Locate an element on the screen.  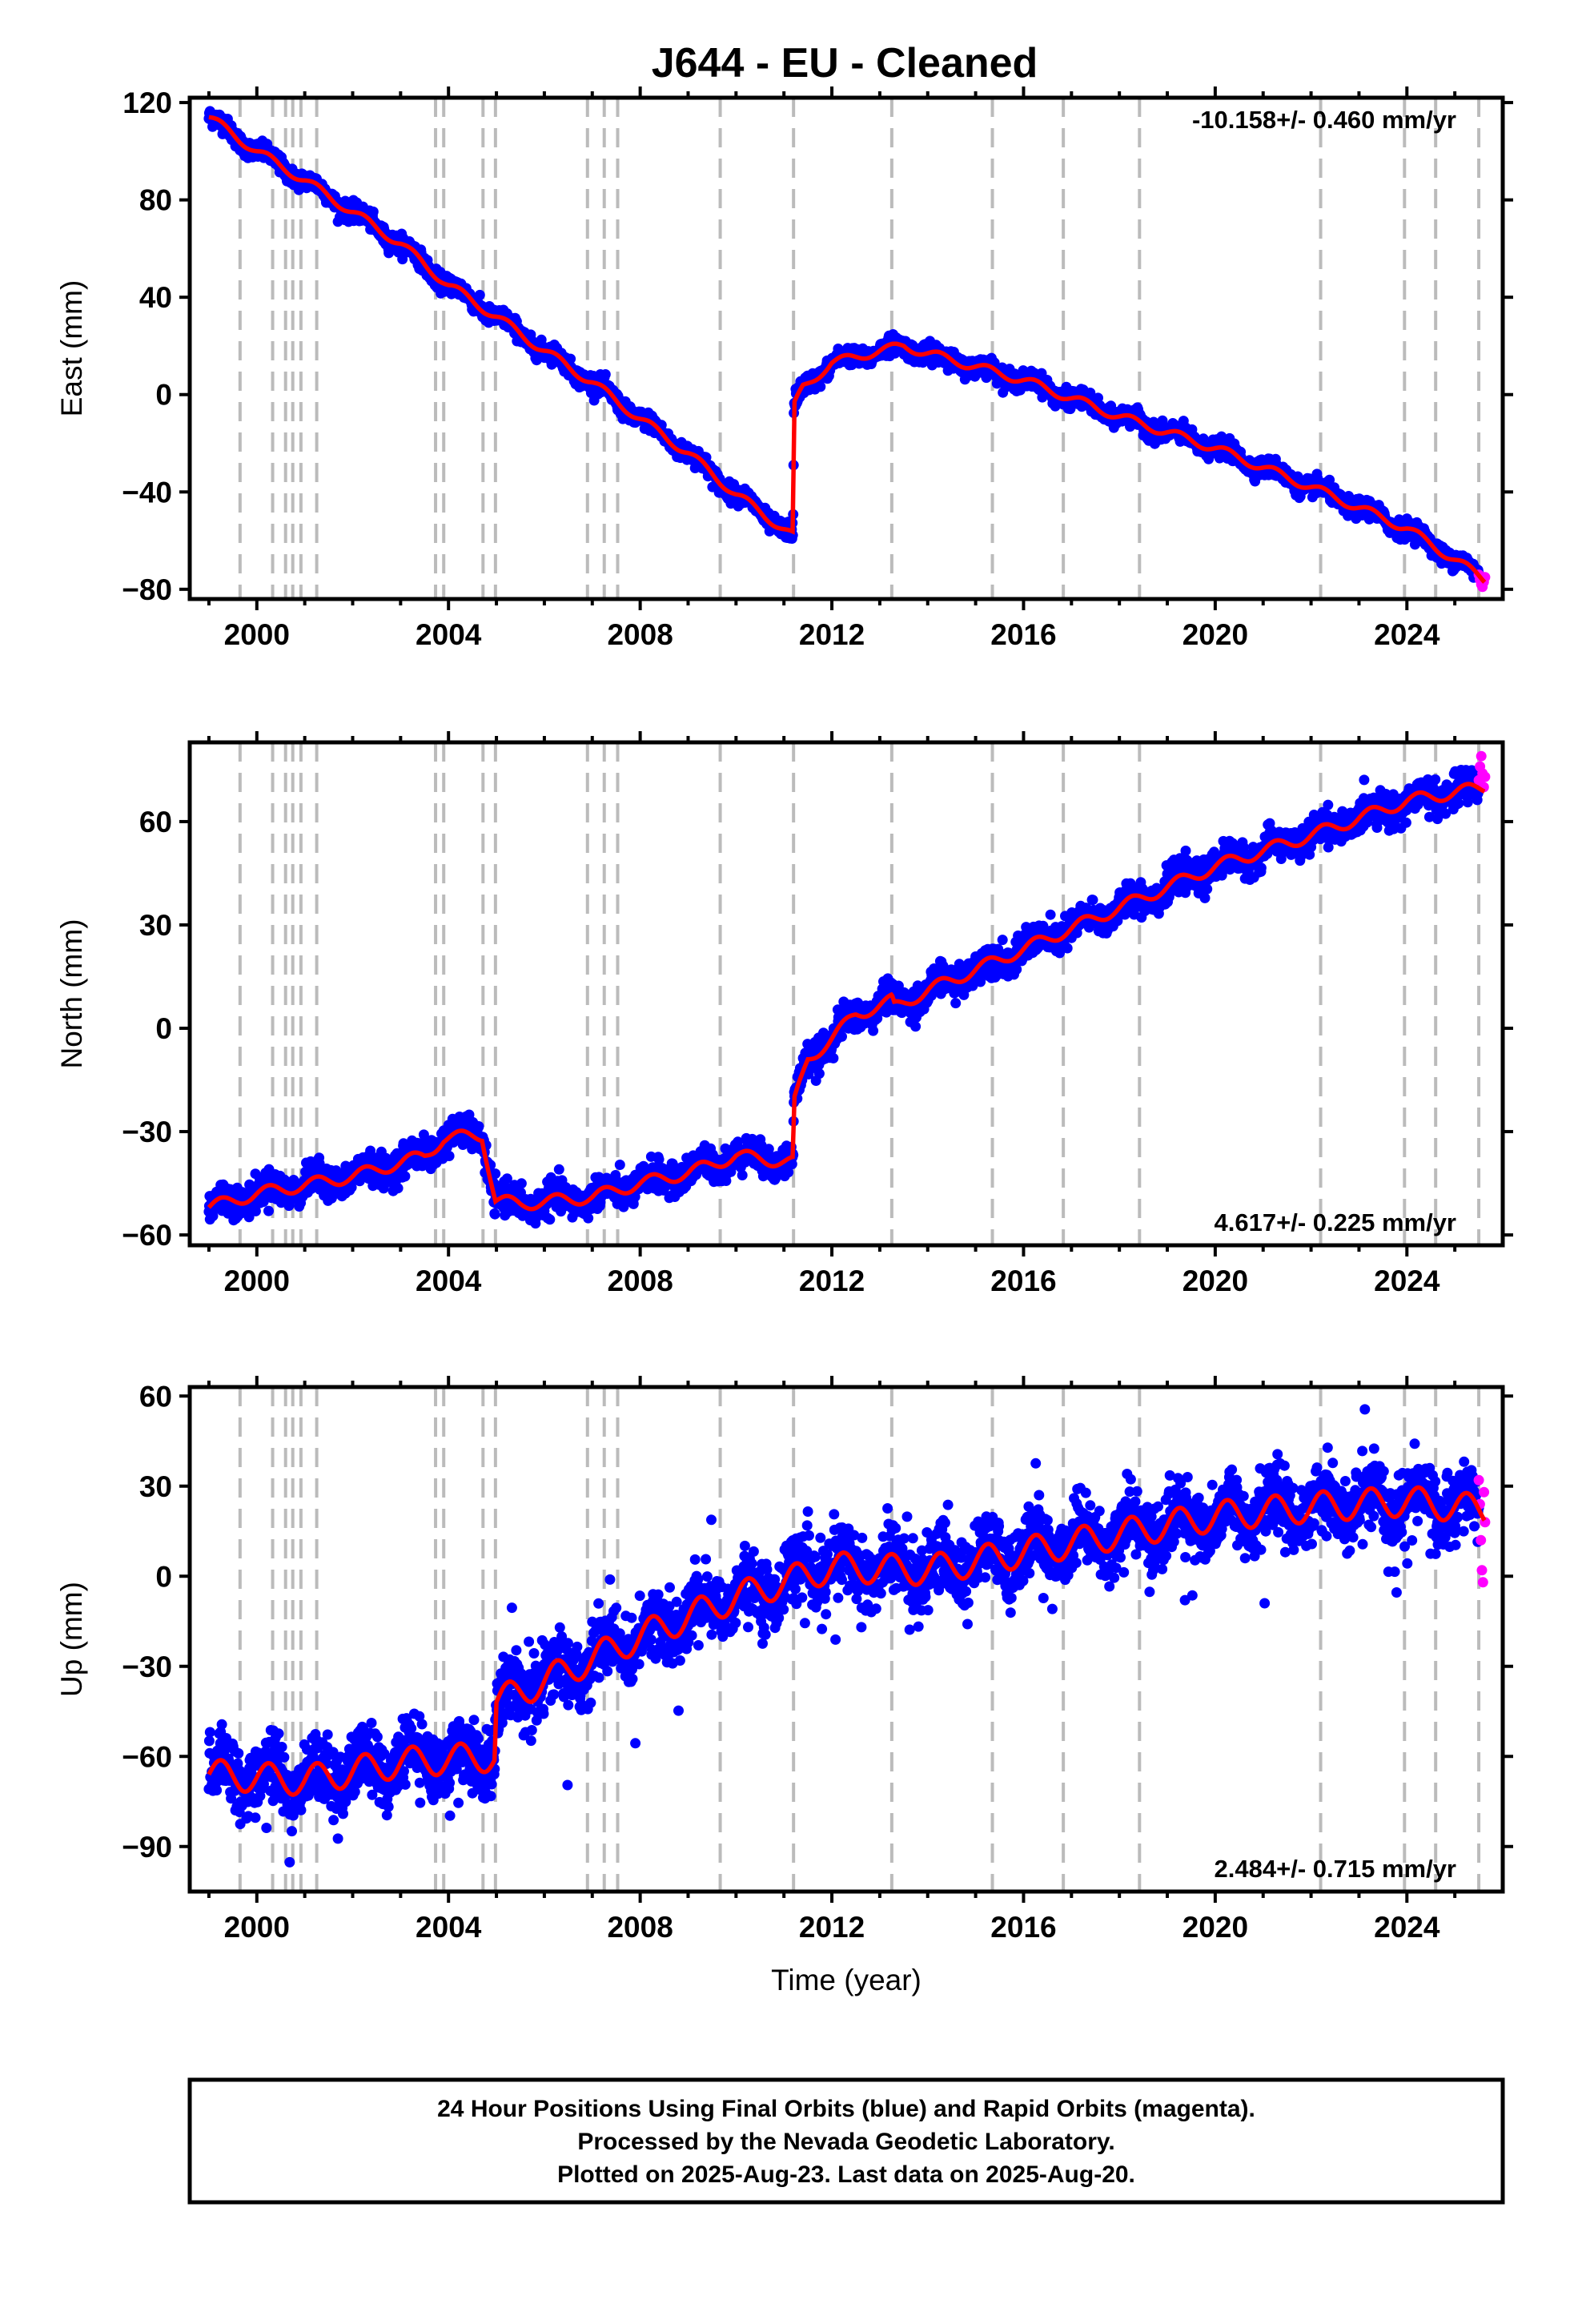
y-tick-label: −40 is located at coordinates (147, 492).